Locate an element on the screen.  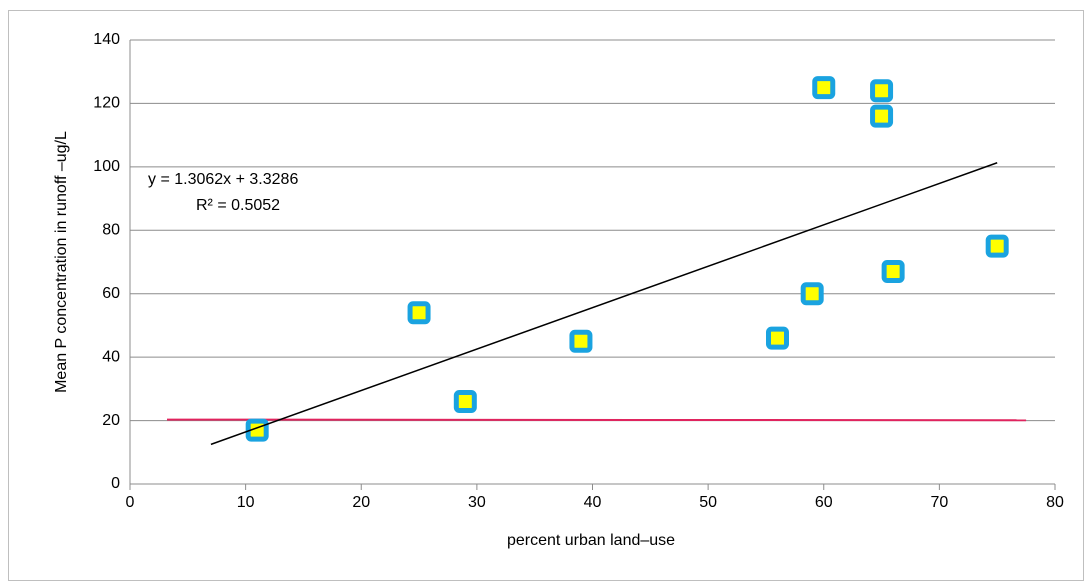
x-tick-label: 10 is located at coordinates (246, 502).